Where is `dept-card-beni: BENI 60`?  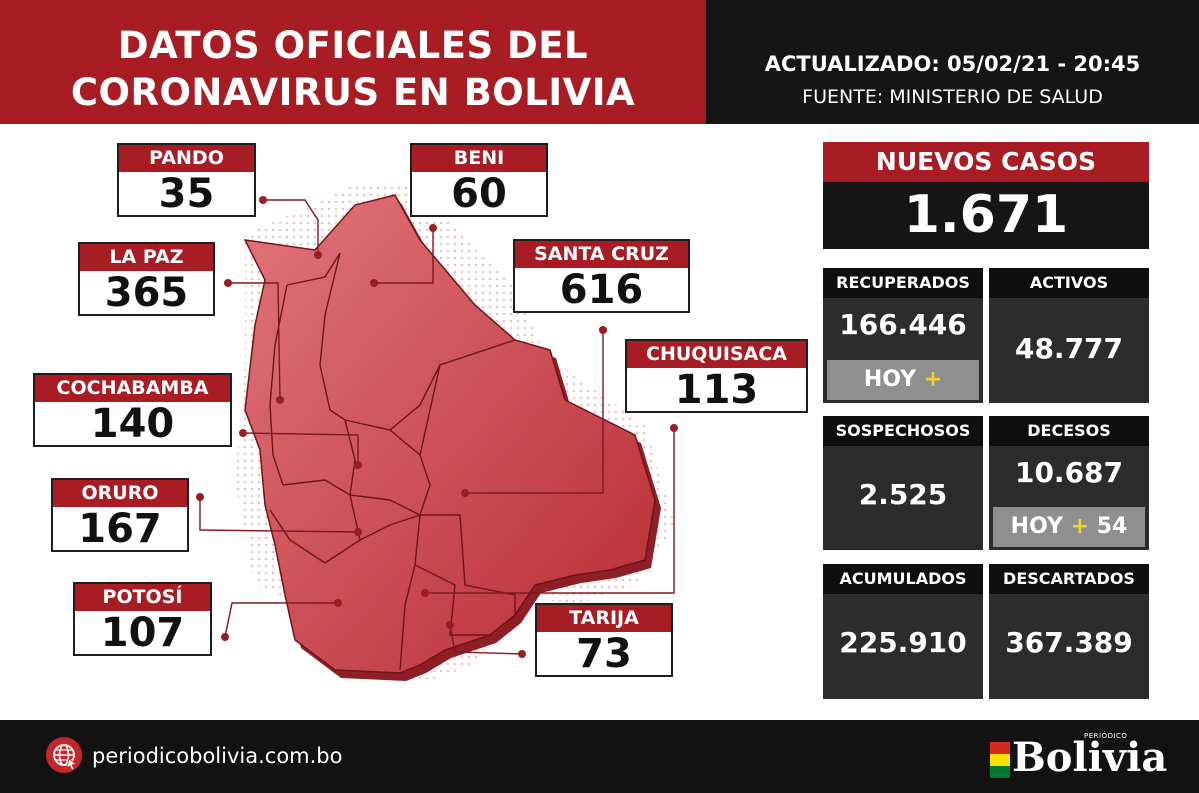 dept-card-beni: BENI 60 is located at coordinates (479, 180).